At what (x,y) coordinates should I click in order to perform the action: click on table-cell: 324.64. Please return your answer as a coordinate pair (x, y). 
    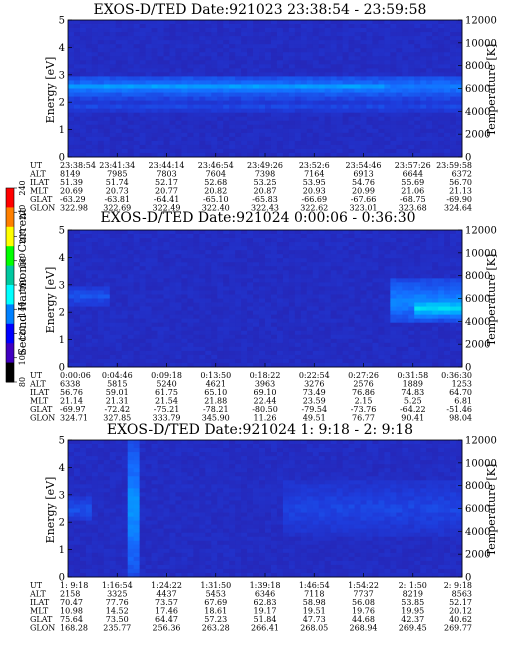
    Looking at the image, I should click on (458, 208).